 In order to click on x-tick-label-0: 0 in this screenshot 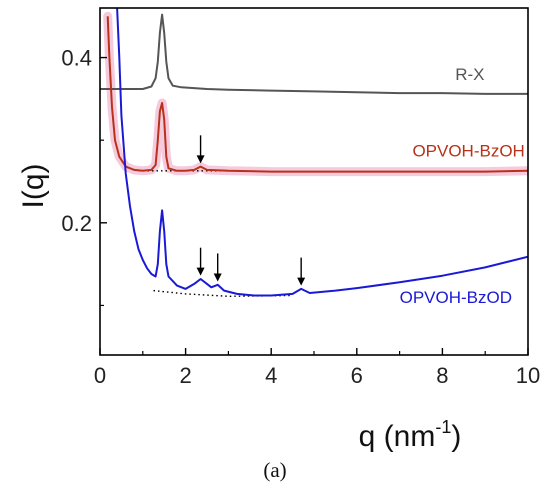, I will do `click(100, 375)`.